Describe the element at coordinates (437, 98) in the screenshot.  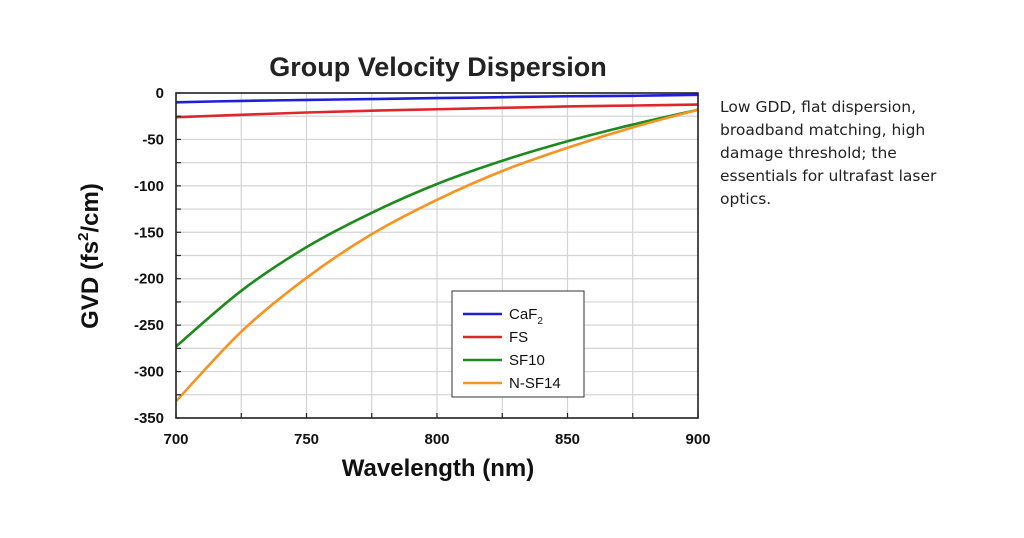
I see `series-line-caf` at that location.